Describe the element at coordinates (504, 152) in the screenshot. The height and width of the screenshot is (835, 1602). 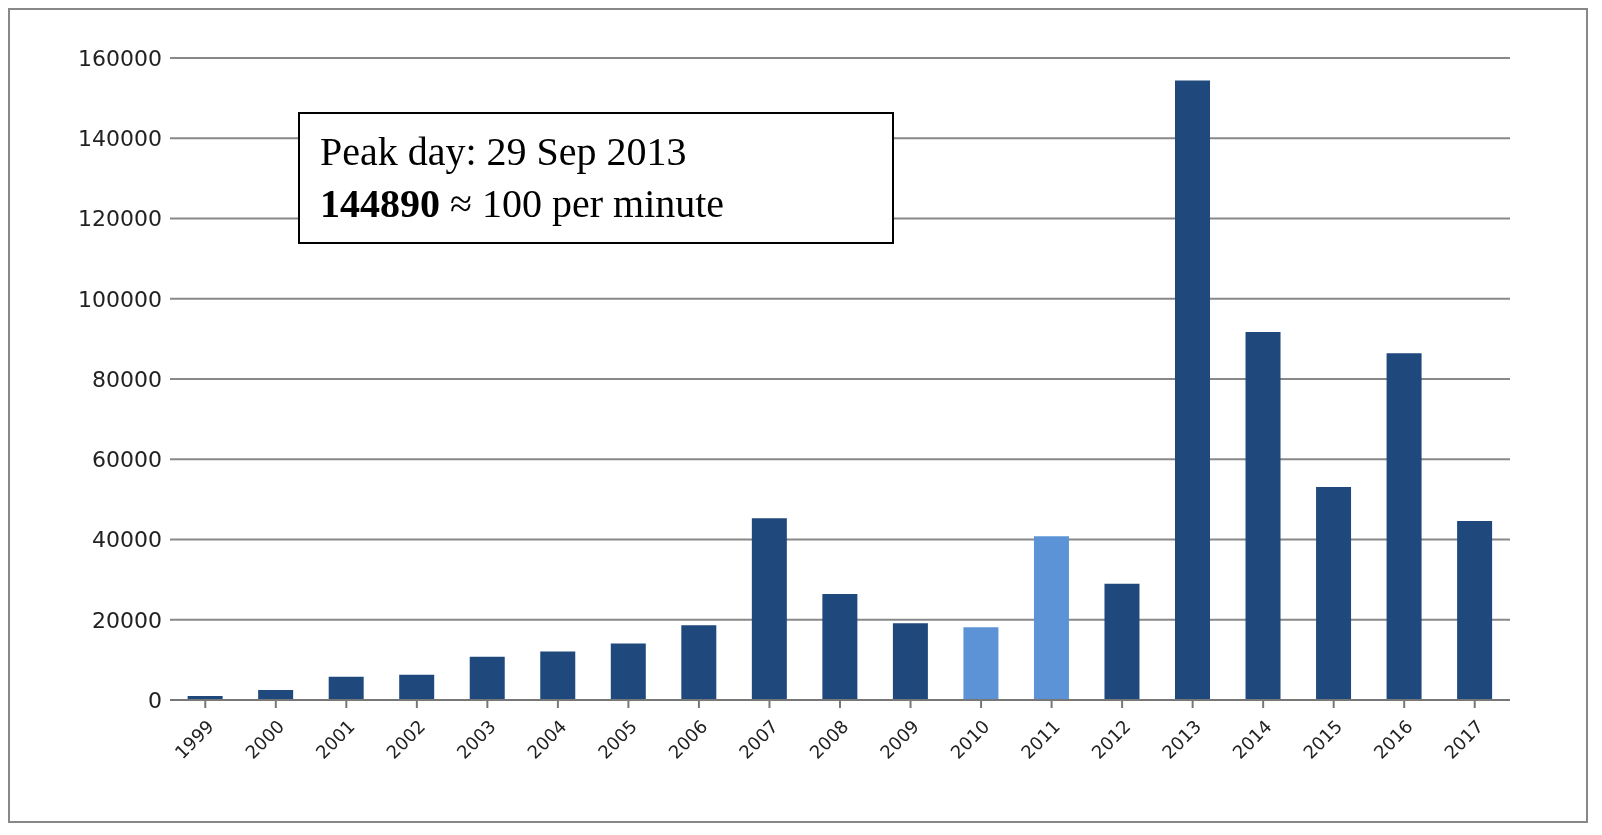
I see `annotation: Peak day: 29 Sep 2013` at that location.